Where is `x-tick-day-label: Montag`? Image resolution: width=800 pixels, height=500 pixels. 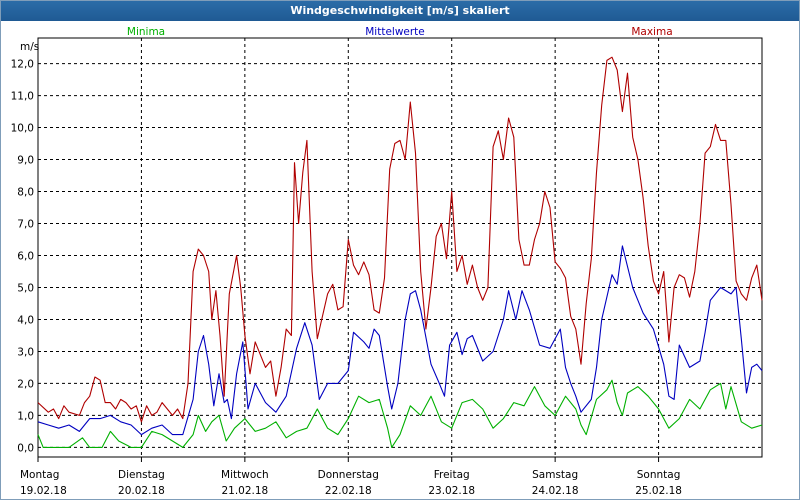 x-tick-day-label: Montag is located at coordinates (39, 475).